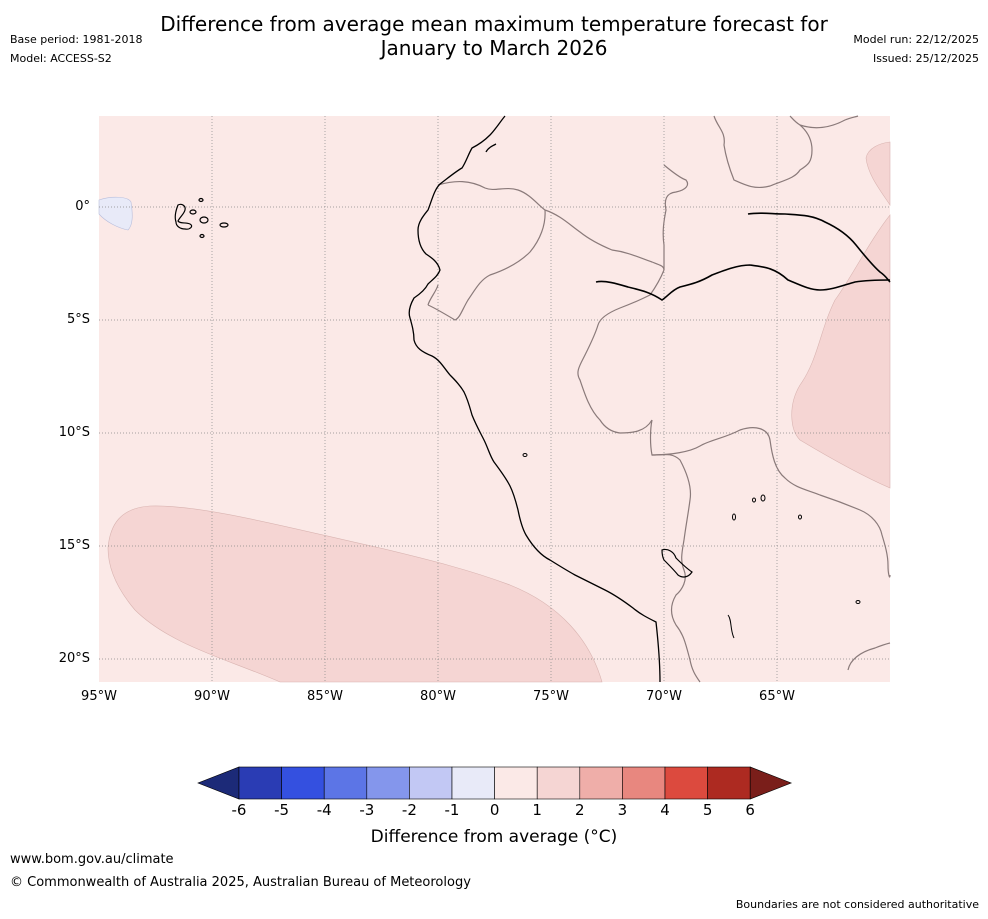 This screenshot has height=919, width=988. What do you see at coordinates (74, 545) in the screenshot?
I see `lat-label-15s: 15°S` at bounding box center [74, 545].